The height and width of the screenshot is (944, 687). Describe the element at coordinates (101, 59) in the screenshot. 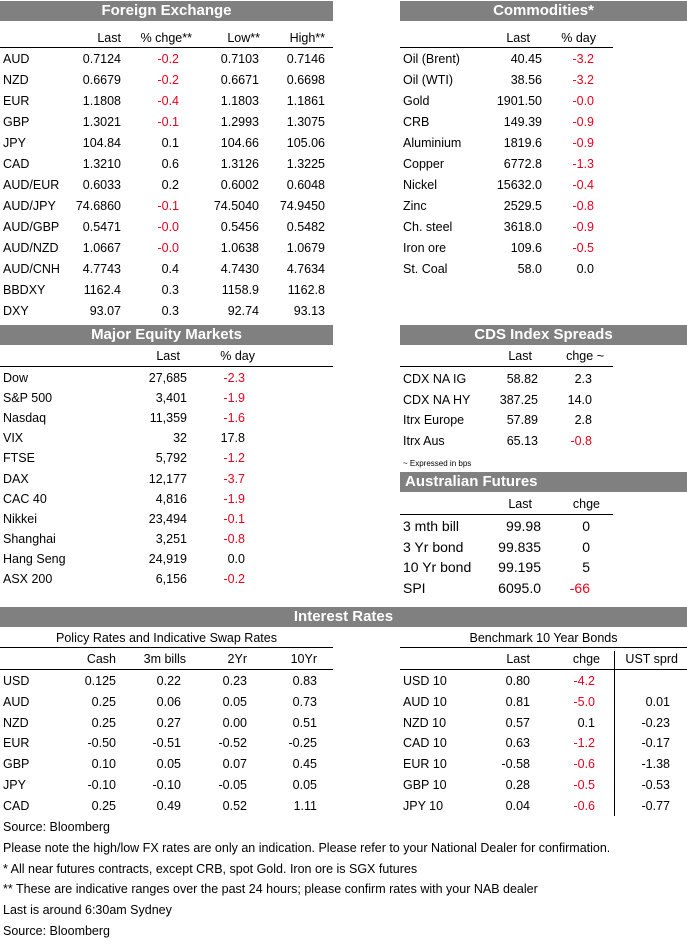

I see `fx-row-last: 0.7124` at that location.